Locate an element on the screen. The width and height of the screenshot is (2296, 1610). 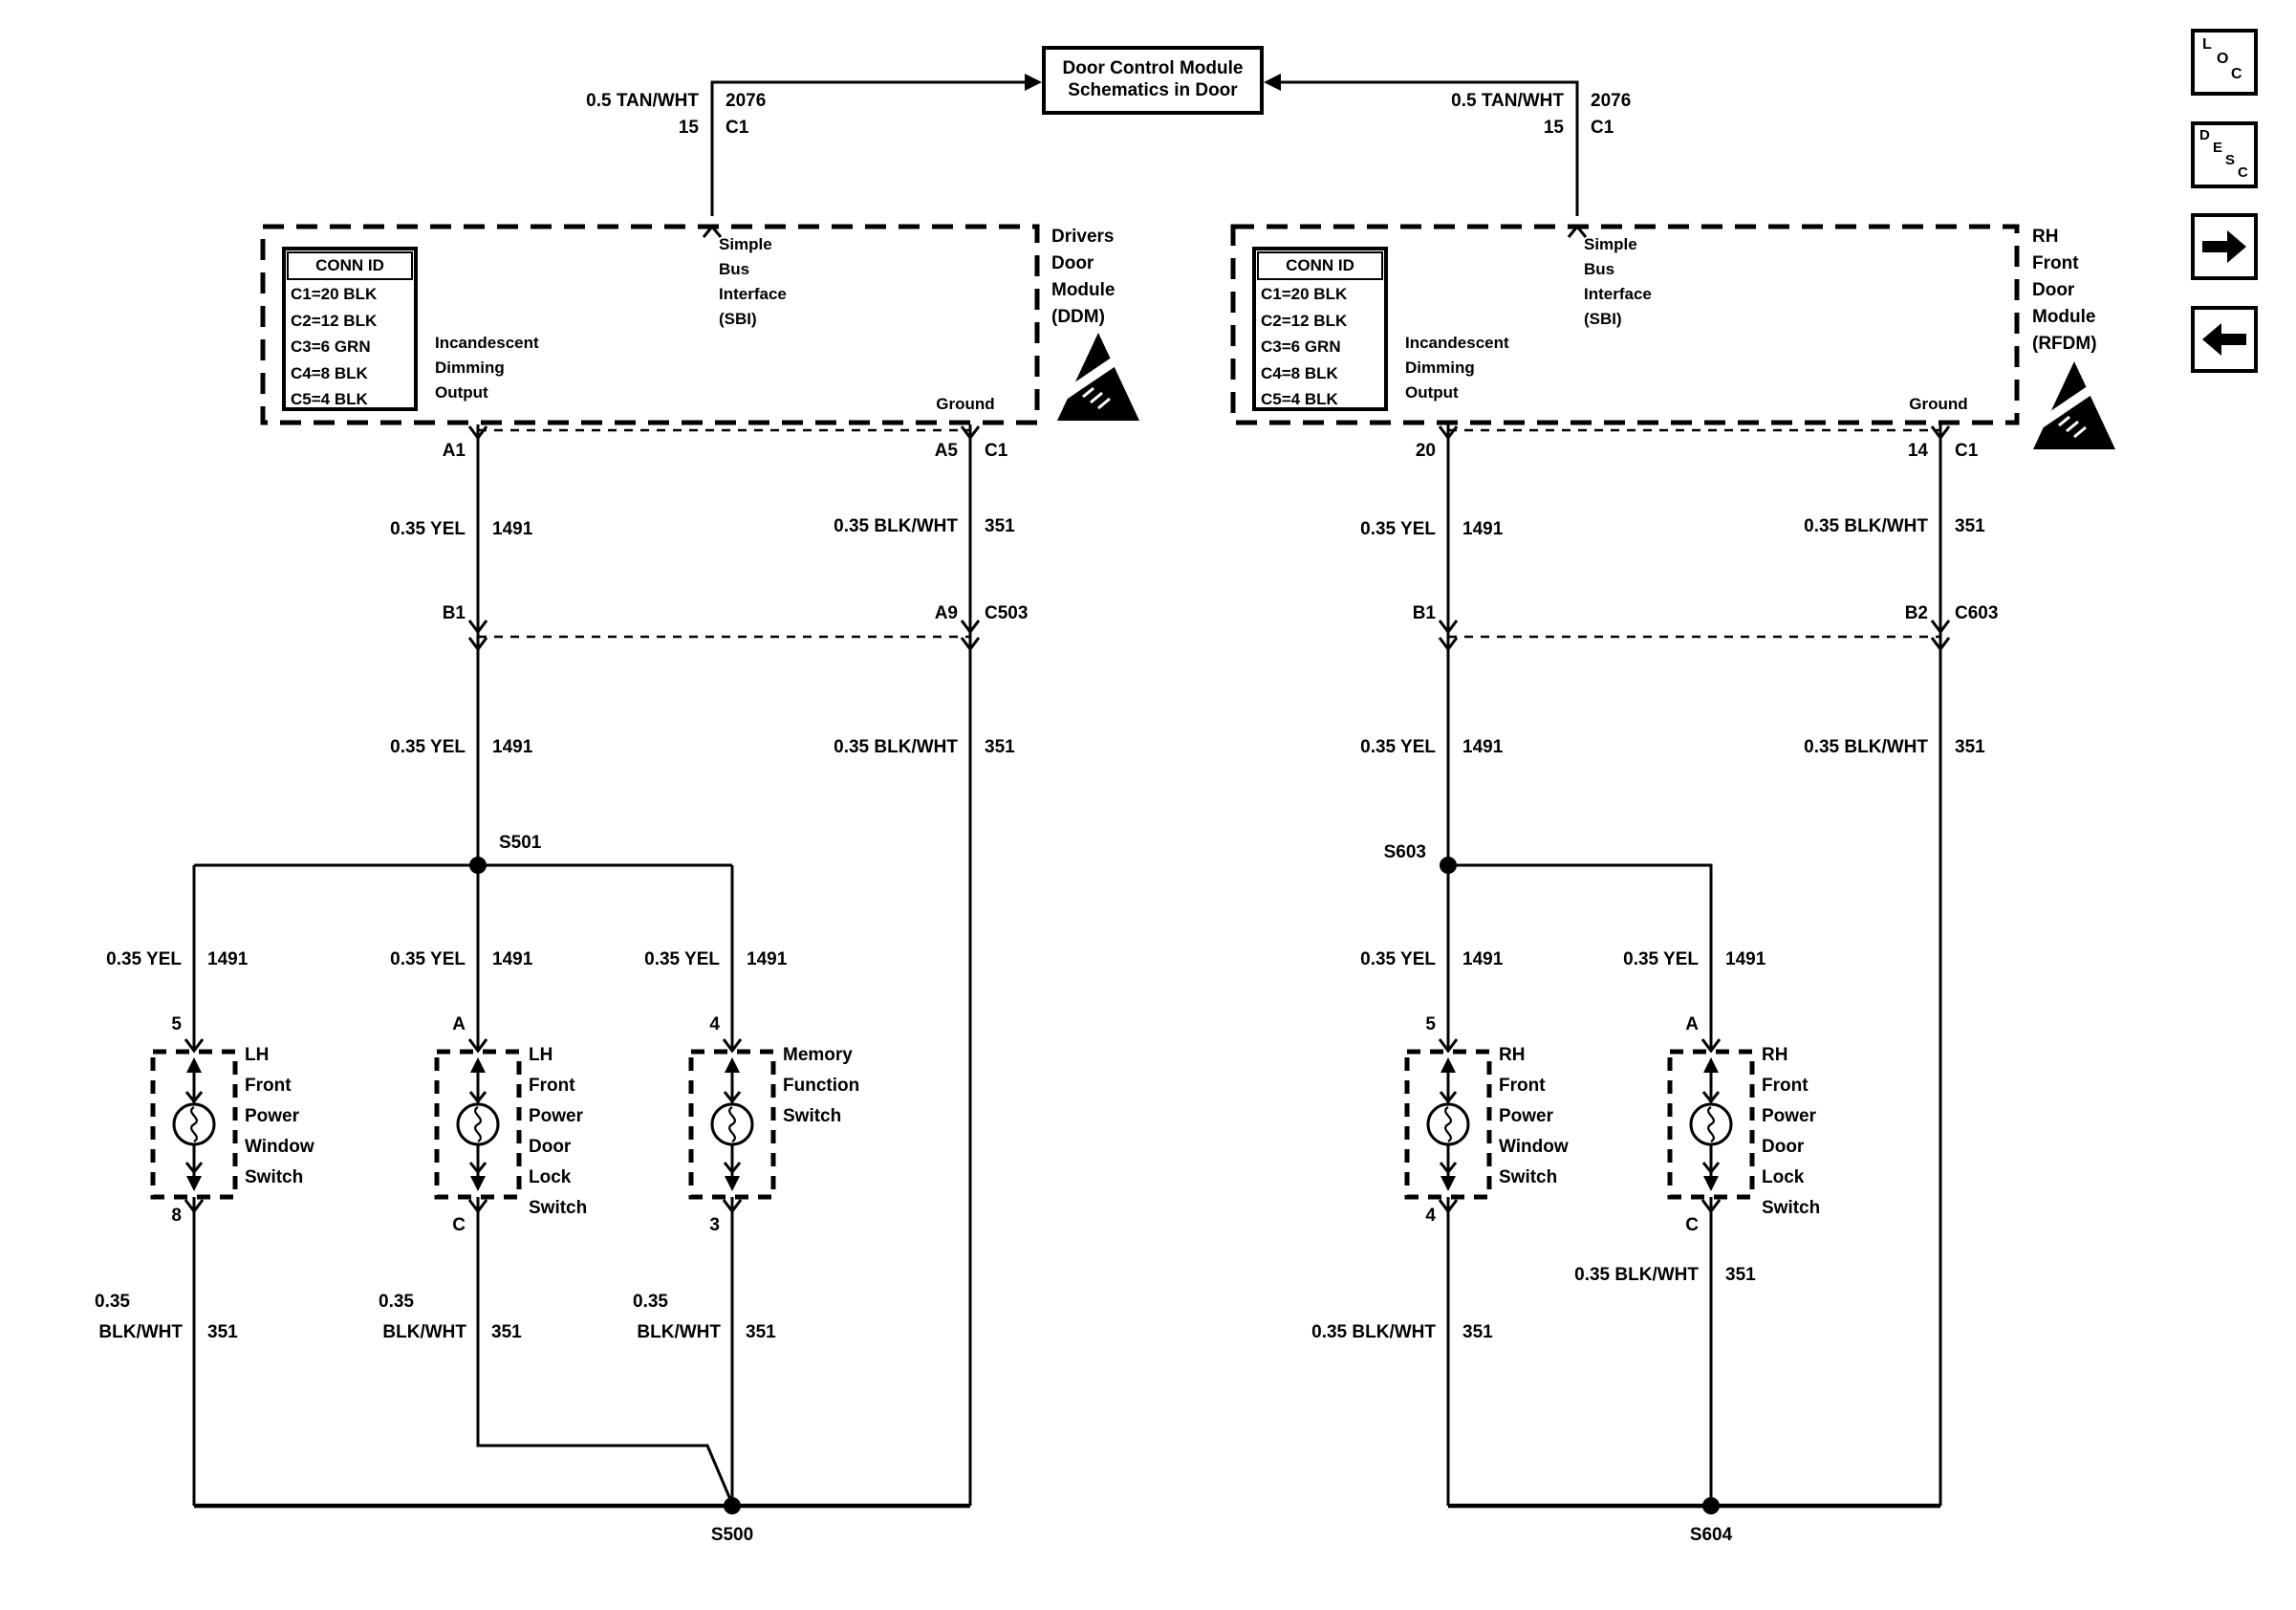
next-page-button is located at coordinates (2224, 246).